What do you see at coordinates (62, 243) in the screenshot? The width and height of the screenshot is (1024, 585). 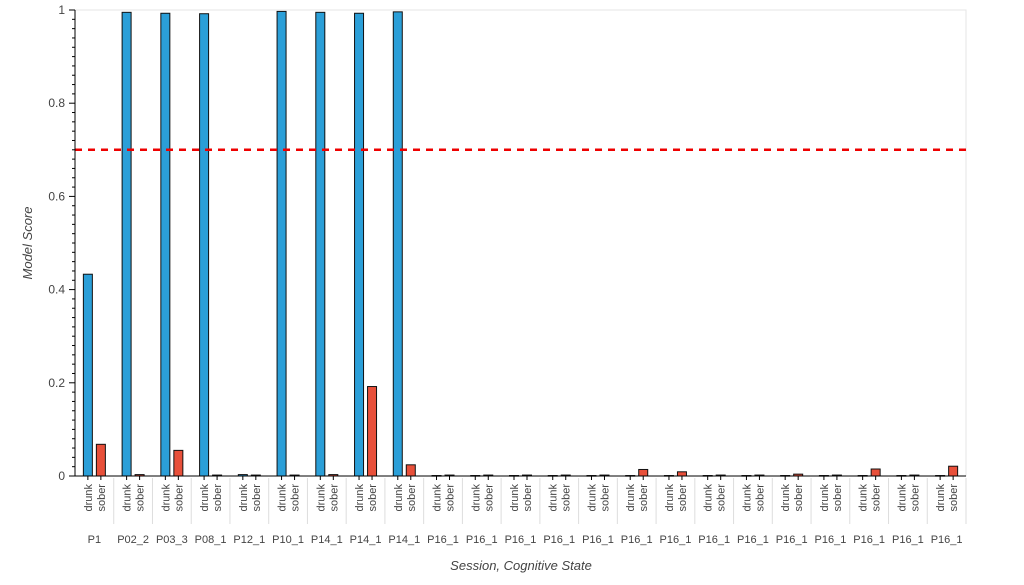 I see `y-axis: 0 0.2 0.4 0.6 0.8 1` at bounding box center [62, 243].